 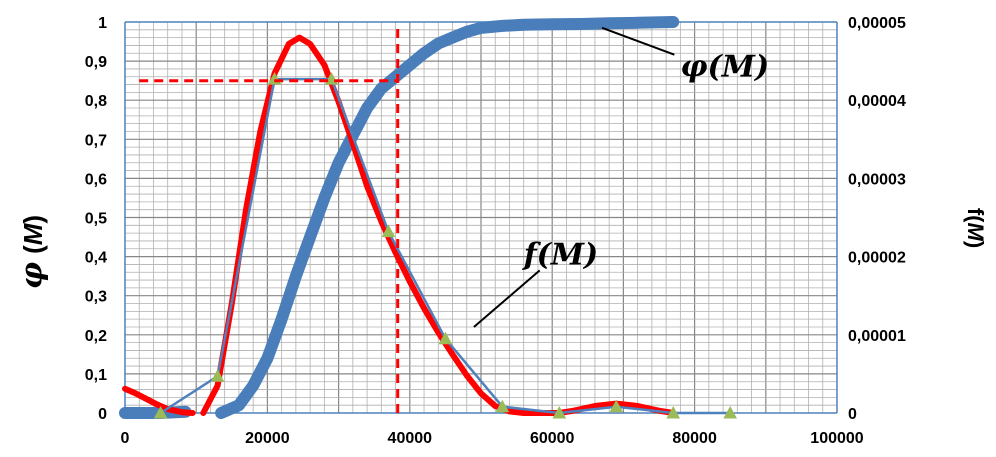 What do you see at coordinates (975, 244) in the screenshot?
I see `right-axis-title-close: )` at bounding box center [975, 244].